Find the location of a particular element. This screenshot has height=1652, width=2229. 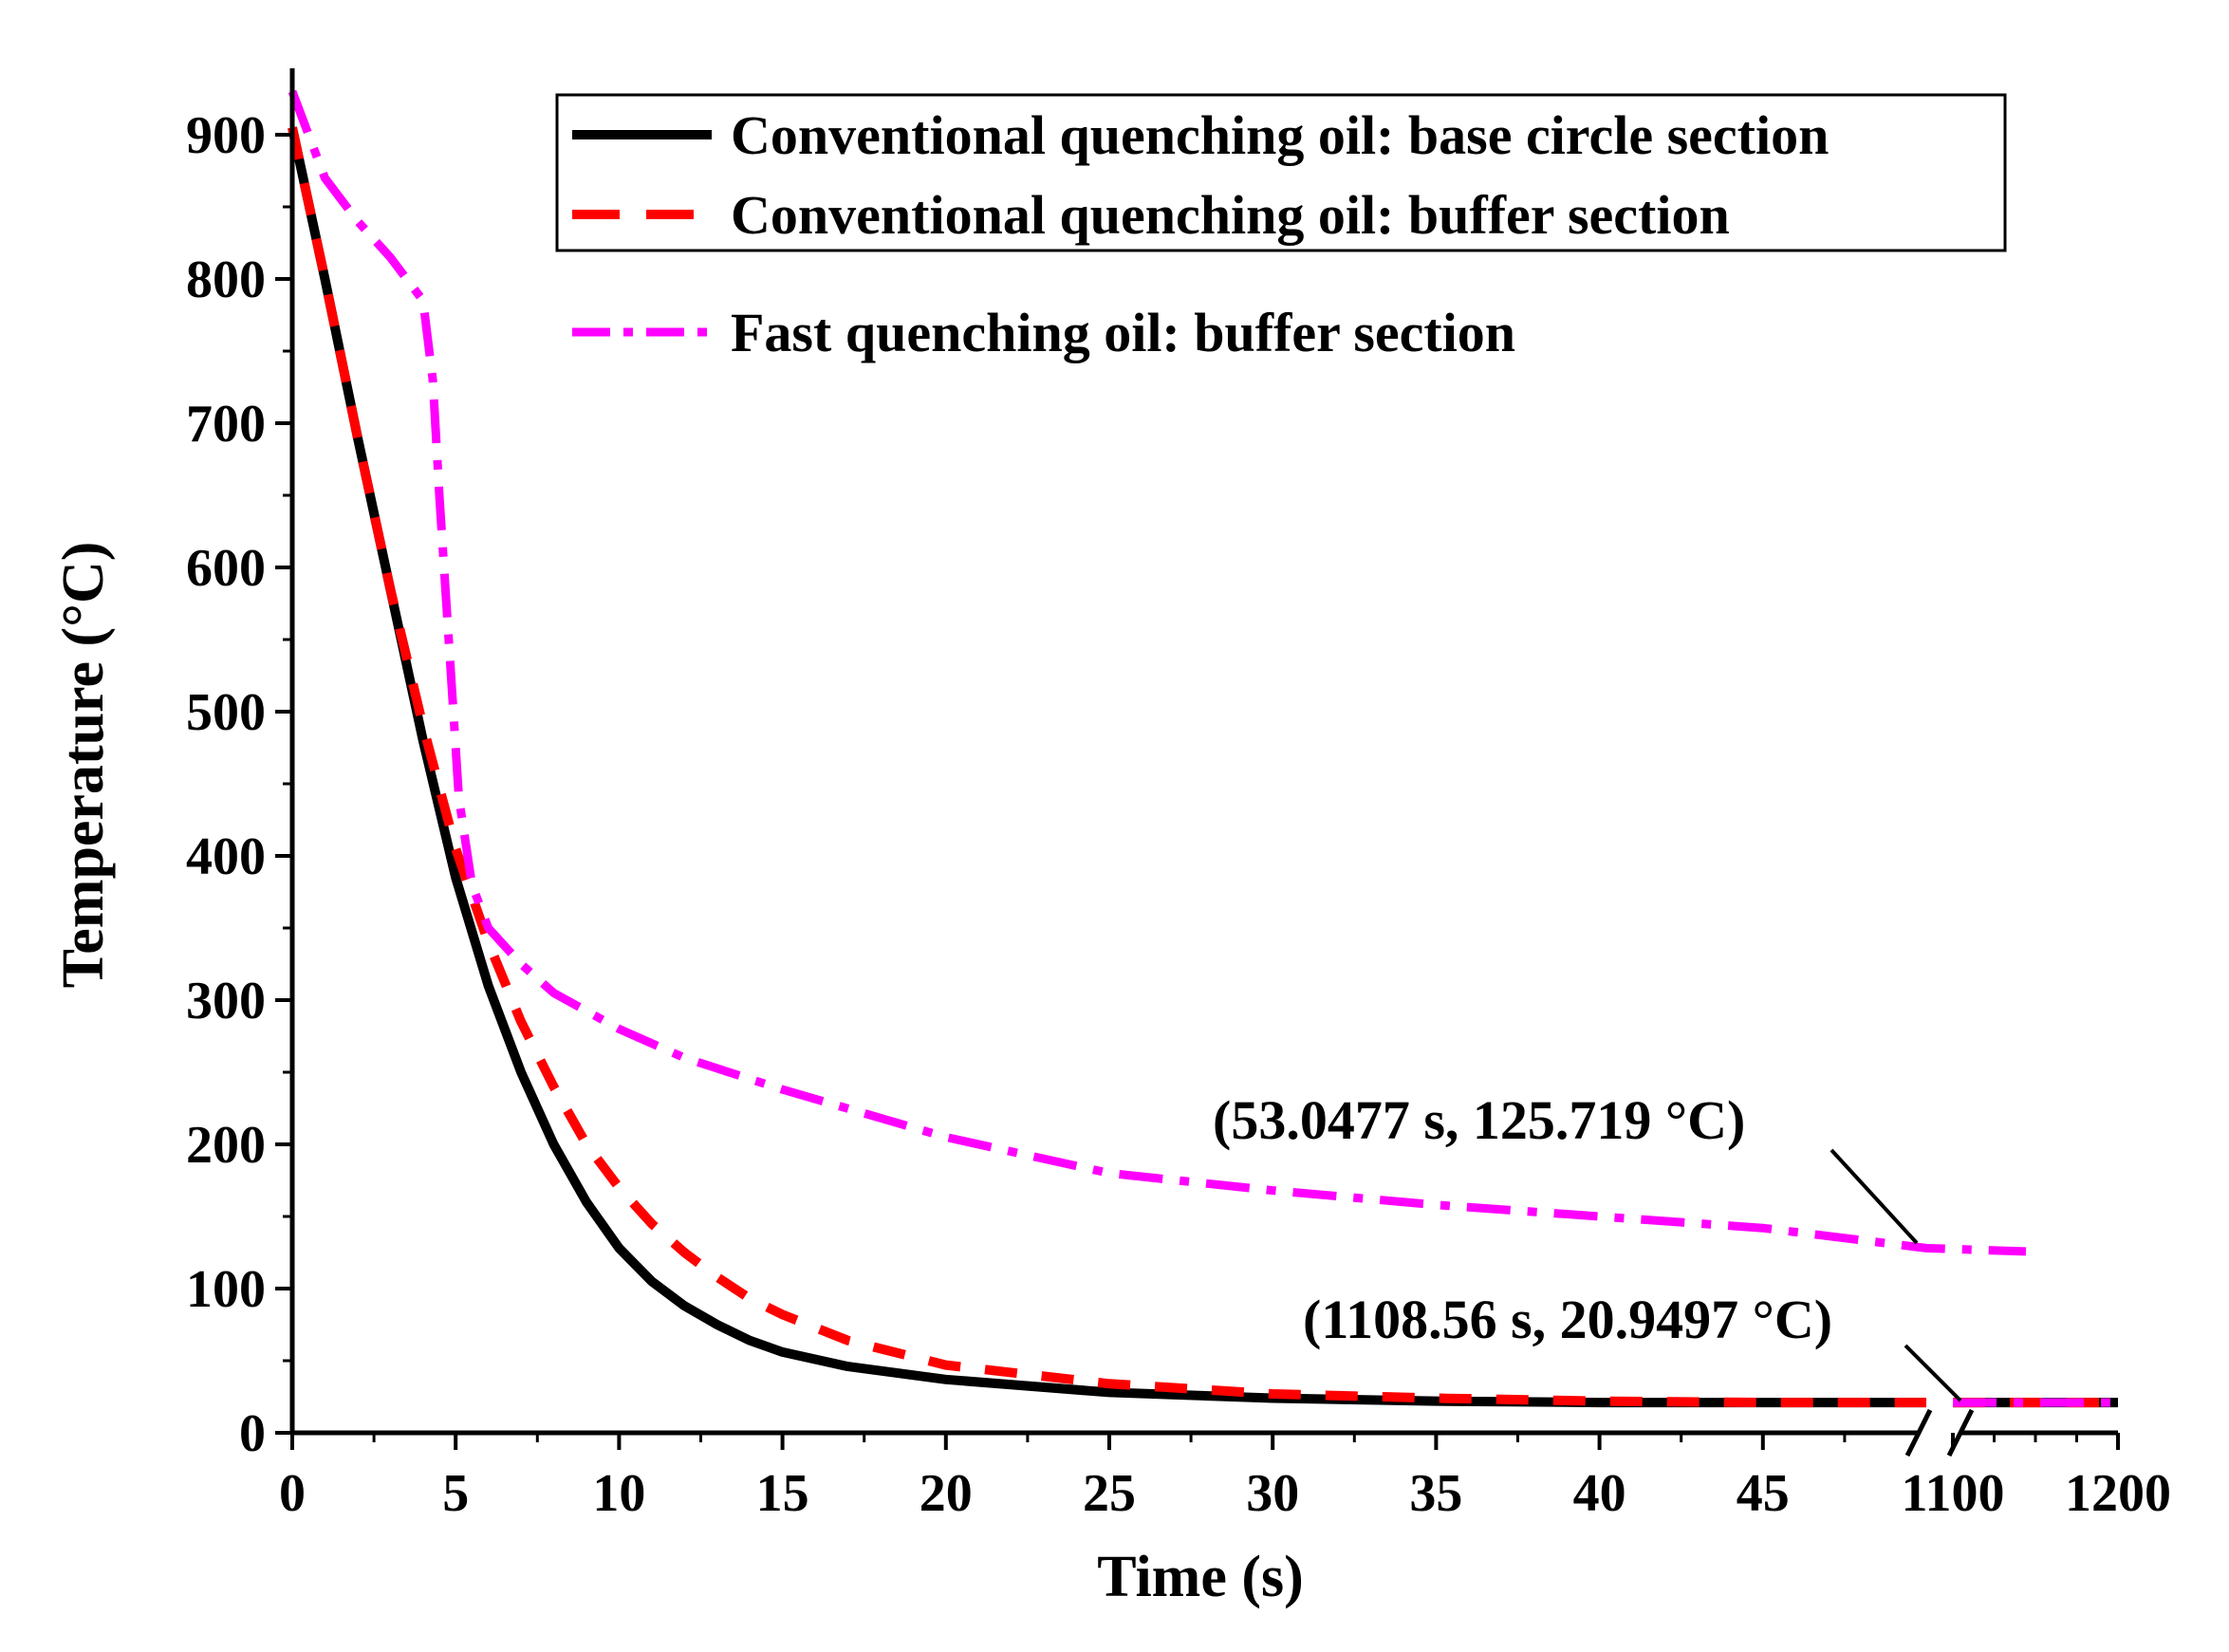

x-tick-label-0: 0 is located at coordinates (292, 1493).